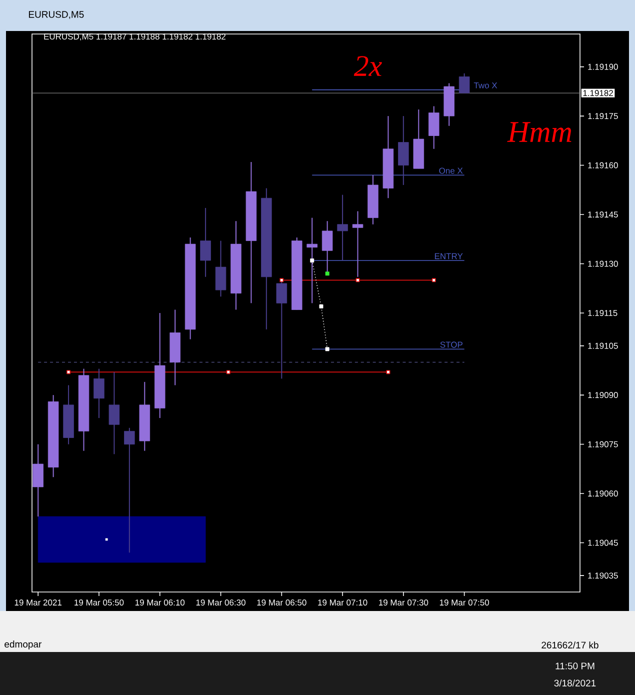  Describe the element at coordinates (603, 395) in the screenshot. I see `y-tick-label: 1.19090` at that location.